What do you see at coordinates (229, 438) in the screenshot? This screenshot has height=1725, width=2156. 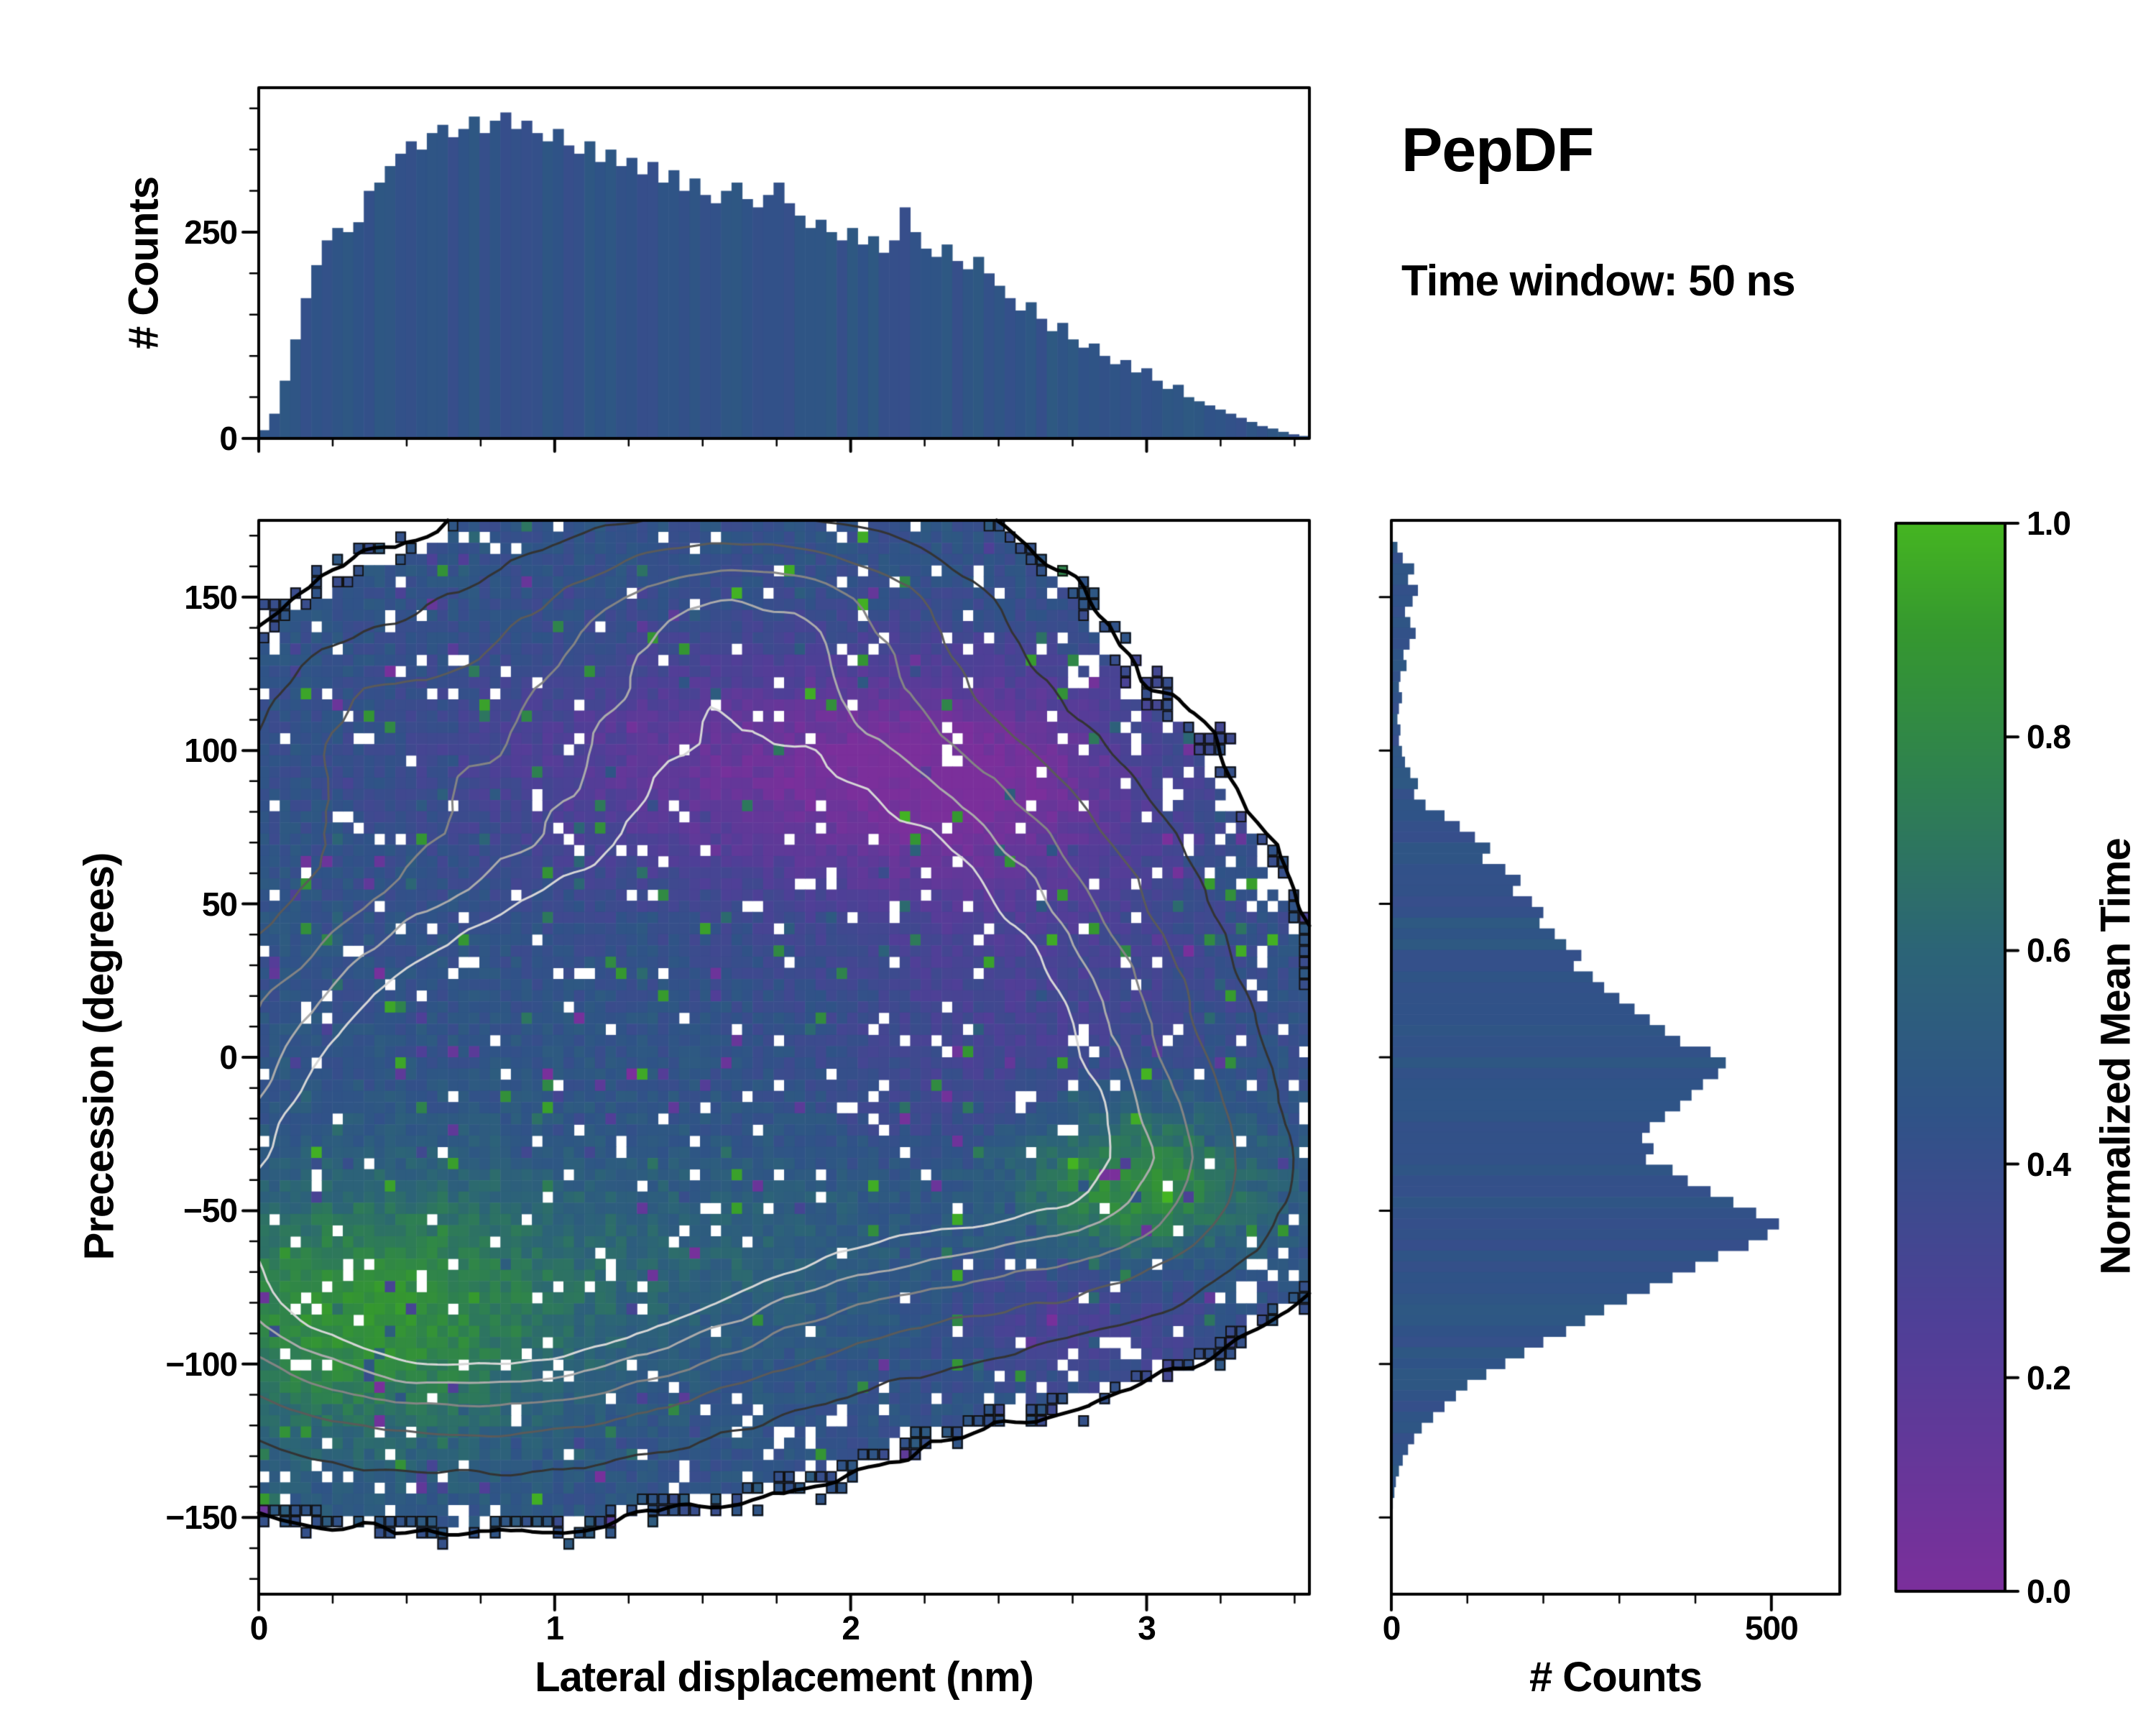 I see `top-hist-ytick: 0` at bounding box center [229, 438].